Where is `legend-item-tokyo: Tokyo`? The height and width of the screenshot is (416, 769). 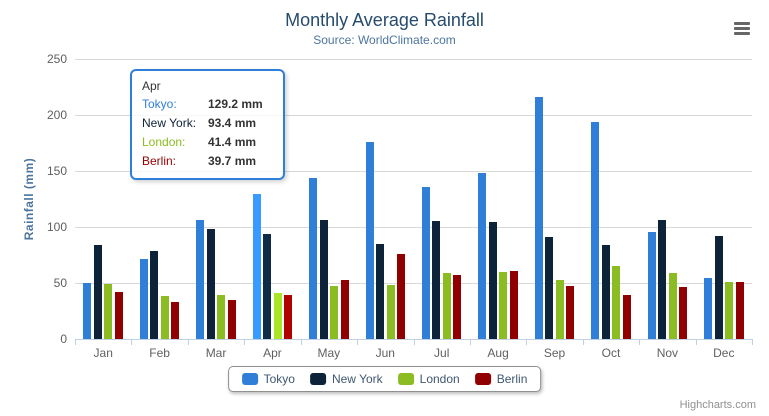 legend-item-tokyo: Tokyo is located at coordinates (268, 379).